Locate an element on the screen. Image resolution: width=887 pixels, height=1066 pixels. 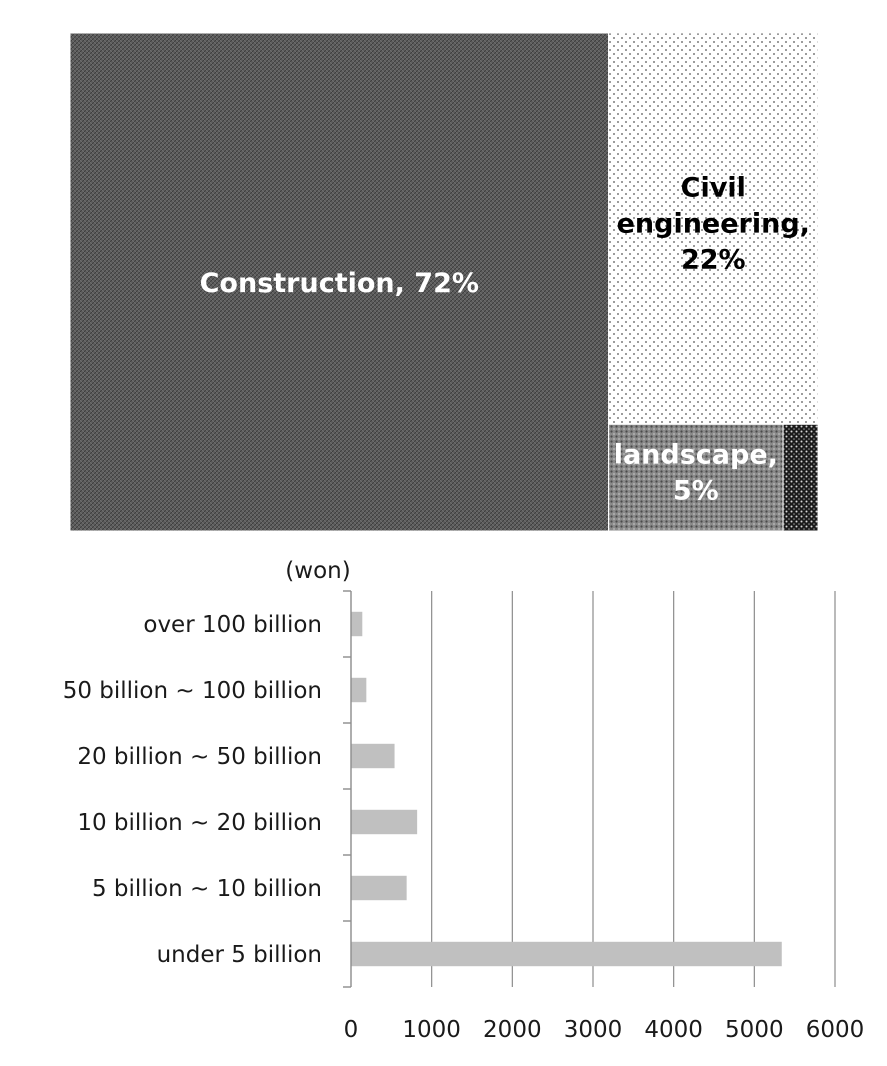
treemap-cell-civil-engineering: Civil engineering, 22% is located at coordinates (713, 228).